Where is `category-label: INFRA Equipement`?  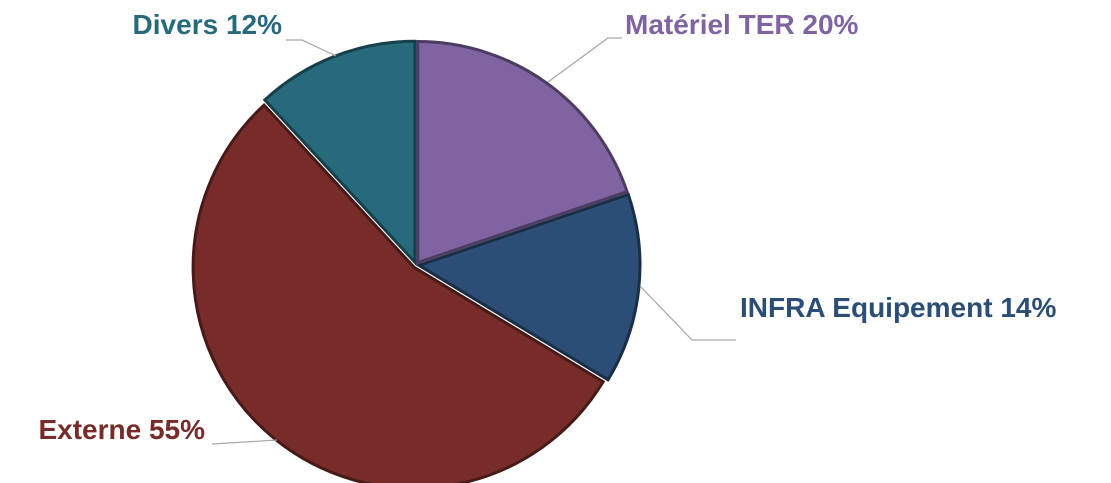 category-label: INFRA Equipement is located at coordinates (866, 307).